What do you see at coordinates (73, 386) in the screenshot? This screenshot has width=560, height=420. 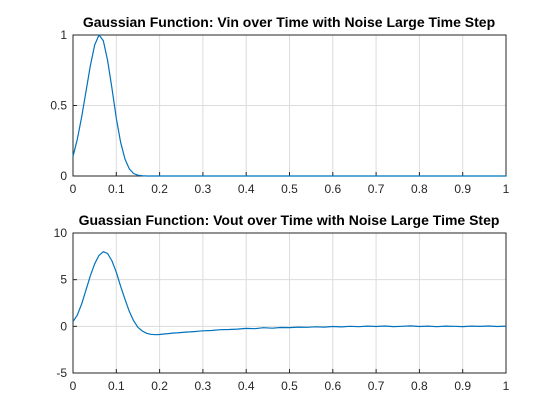 I see `bottom-x-tick-label: 0` at bounding box center [73, 386].